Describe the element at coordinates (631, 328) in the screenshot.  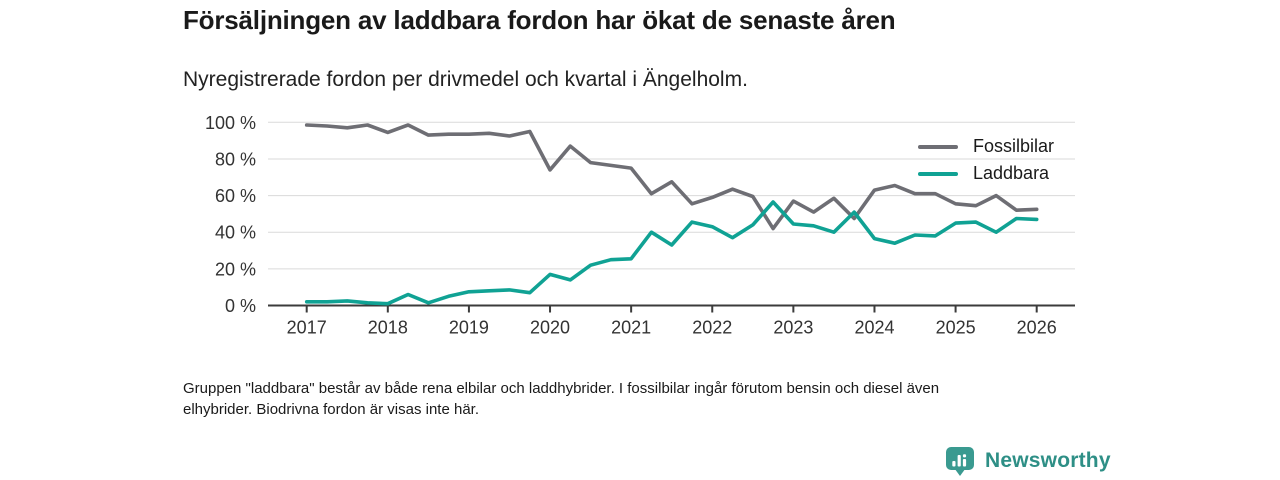
I see `svg-text: 2021` at that location.